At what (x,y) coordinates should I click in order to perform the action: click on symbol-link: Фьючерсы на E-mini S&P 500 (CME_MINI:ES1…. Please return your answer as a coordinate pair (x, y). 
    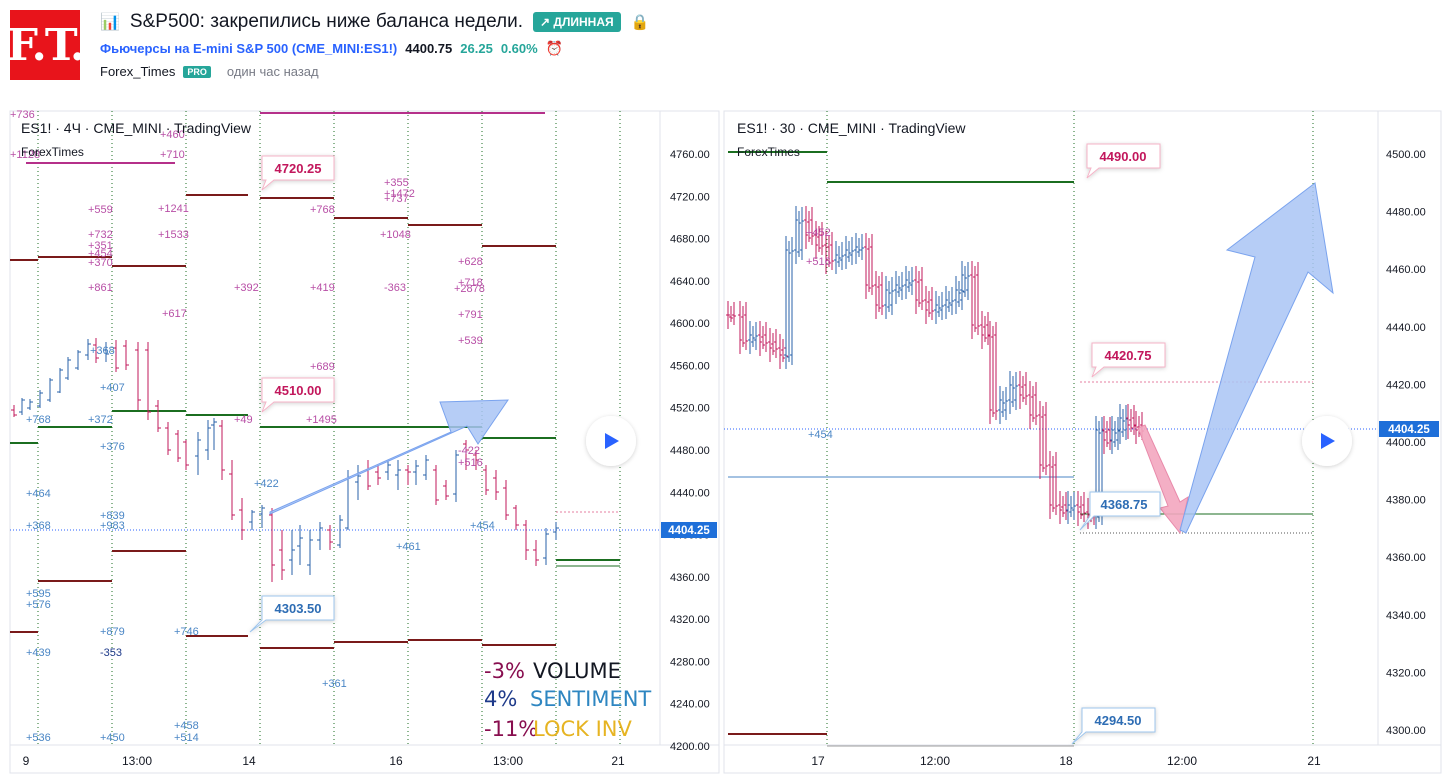
    Looking at the image, I should click on (248, 48).